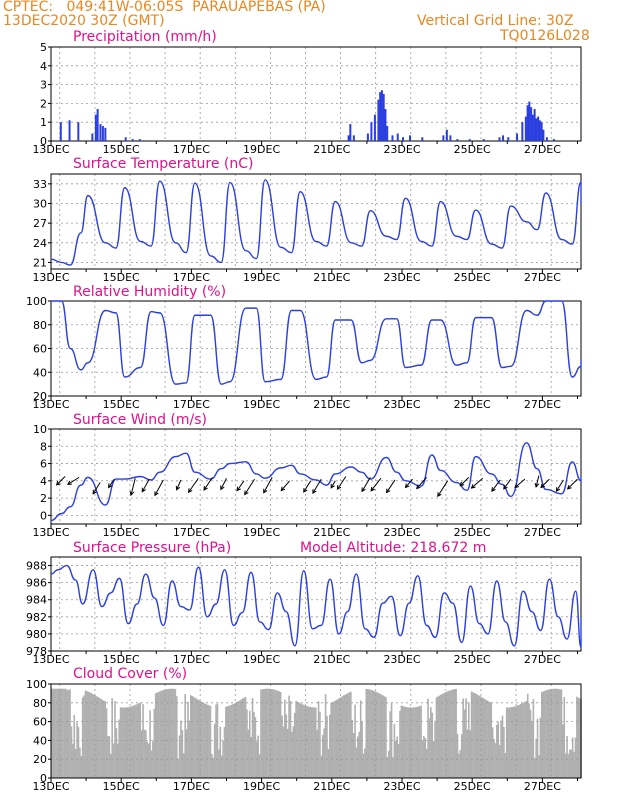 The width and height of the screenshot is (618, 800). I want to click on header-grid-line: Vertical Grid Line: 30Z, so click(495, 21).